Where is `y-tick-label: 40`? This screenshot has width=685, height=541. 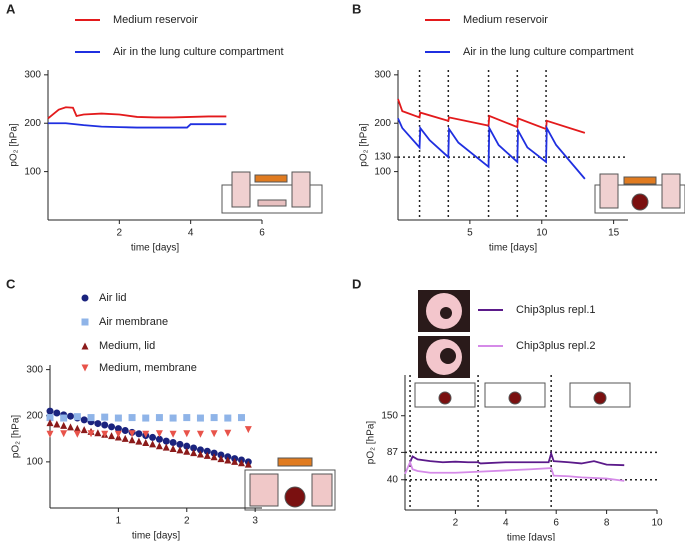
y-tick-label: 40 is located at coordinates (393, 479).